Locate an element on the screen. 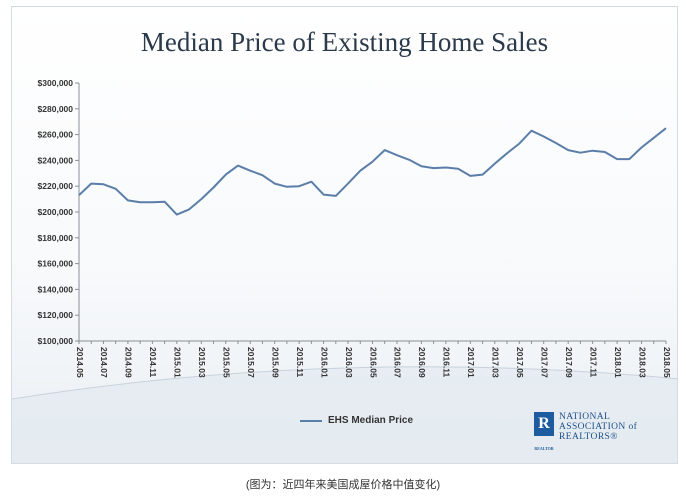 The image size is (686, 497). y-tick-label: $200,000 is located at coordinates (56, 212).